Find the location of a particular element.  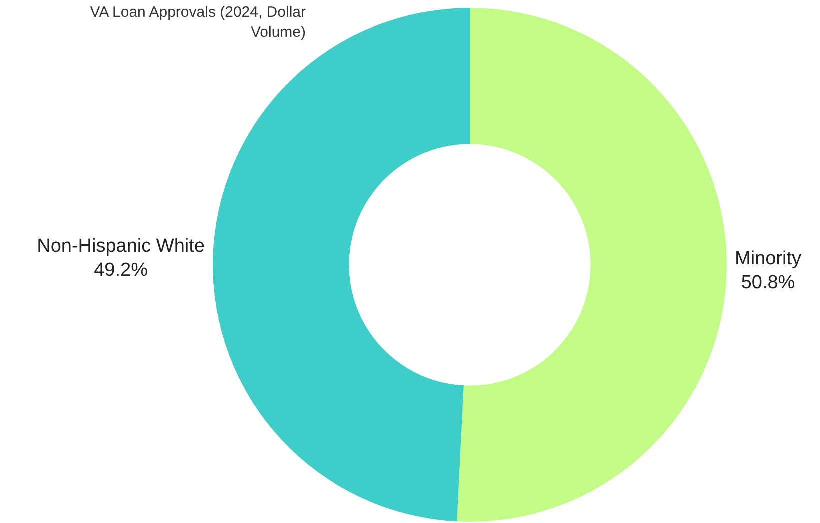

data-label: 50.8% is located at coordinates (768, 283).